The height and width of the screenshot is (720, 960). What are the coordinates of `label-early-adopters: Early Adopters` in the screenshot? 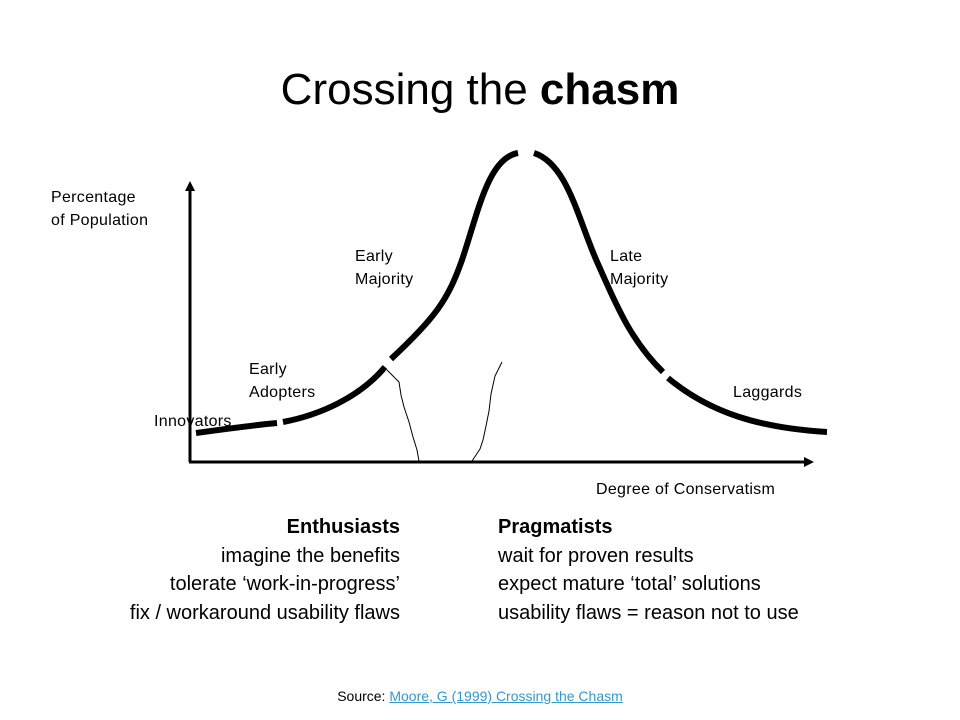 It's located at (282, 381).